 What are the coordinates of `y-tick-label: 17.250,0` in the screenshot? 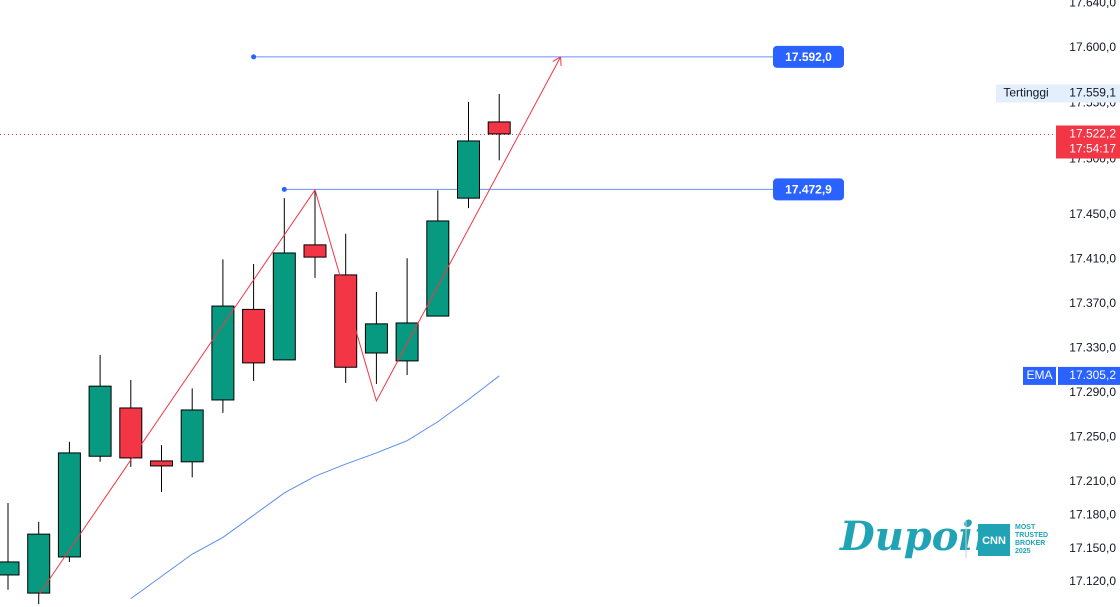 It's located at (1092, 437).